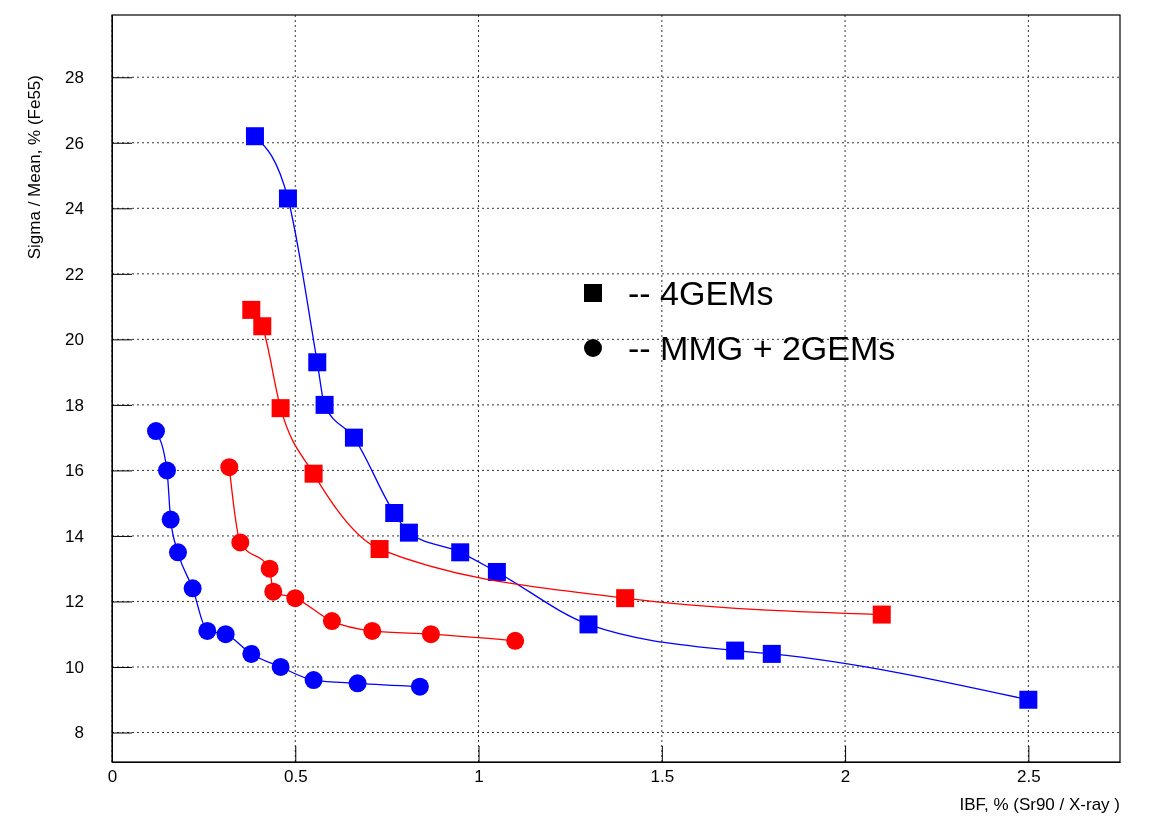 This screenshot has width=1151, height=826. Describe the element at coordinates (74, 143) in the screenshot. I see `y-tick-label: 26` at that location.